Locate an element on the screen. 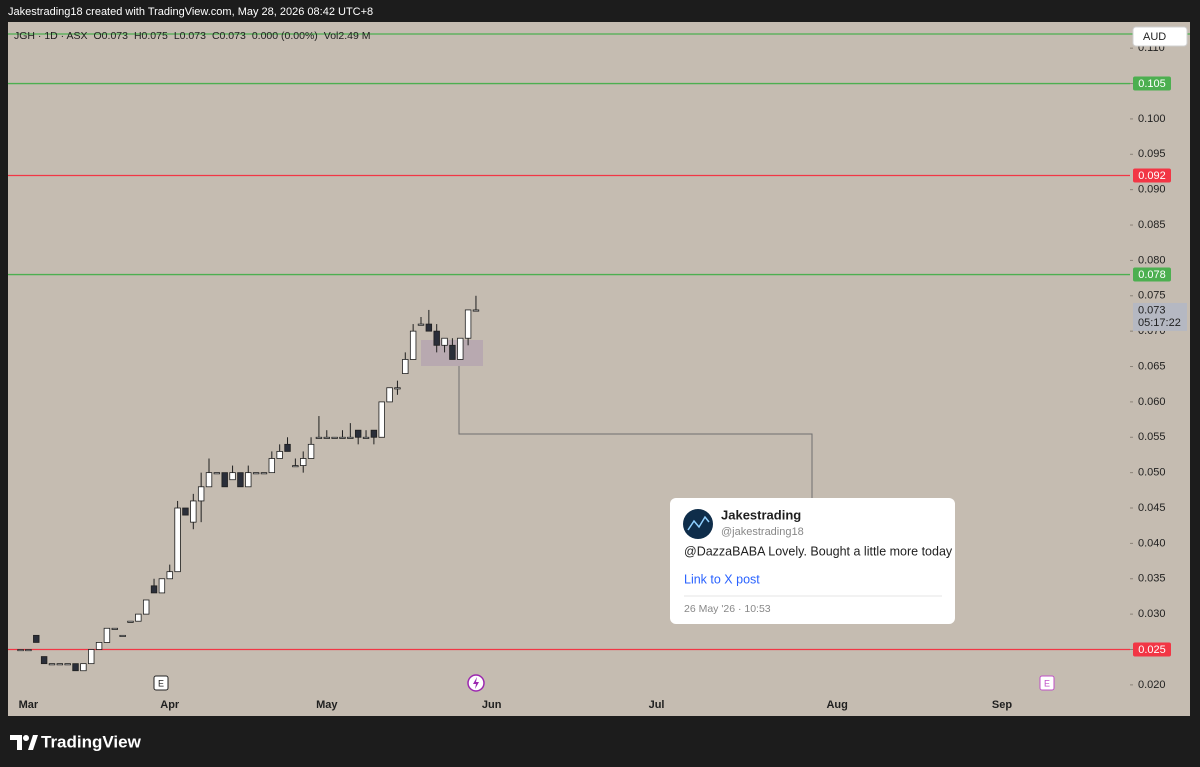  post-link: Link to X post is located at coordinates (722, 579).